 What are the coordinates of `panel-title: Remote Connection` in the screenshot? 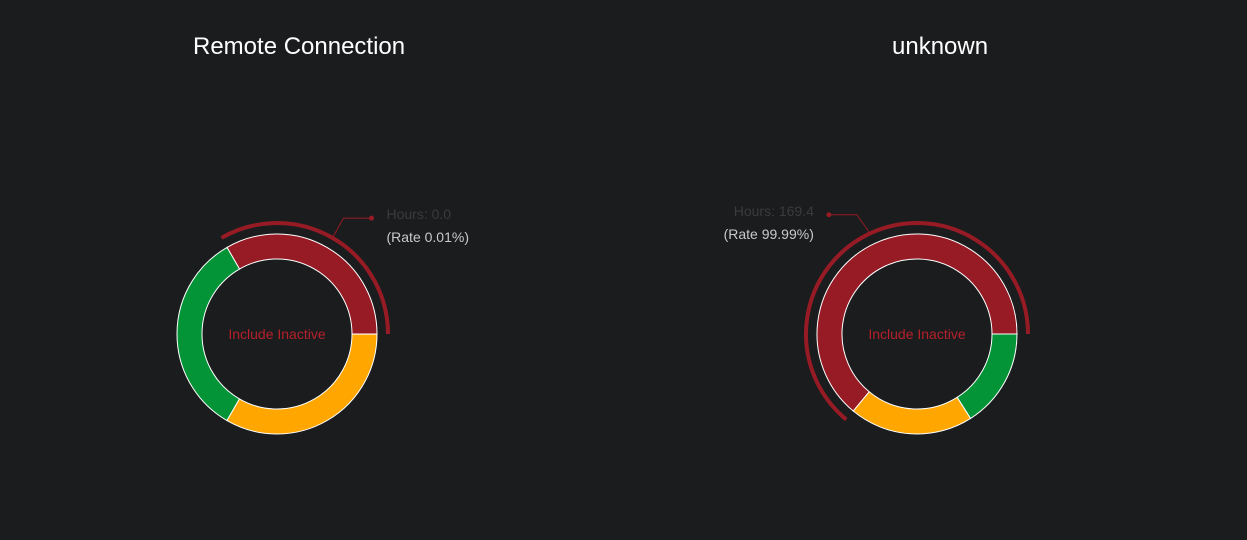 It's located at (299, 46).